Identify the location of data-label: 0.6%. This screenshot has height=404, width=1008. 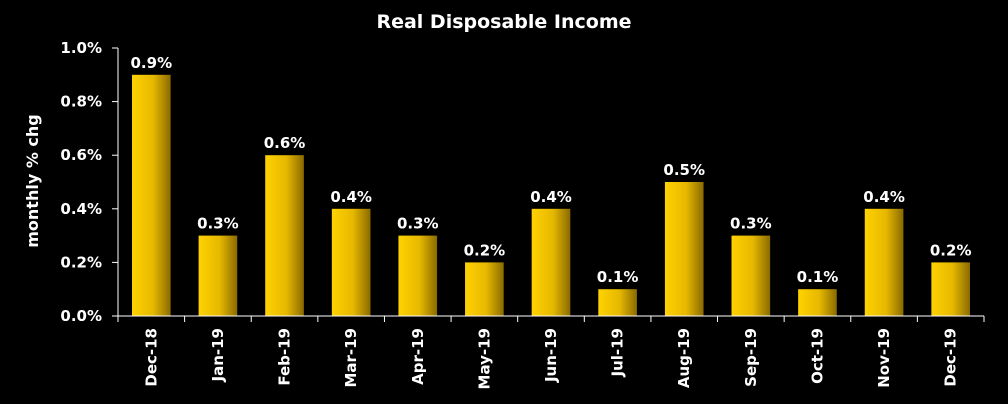
(285, 143).